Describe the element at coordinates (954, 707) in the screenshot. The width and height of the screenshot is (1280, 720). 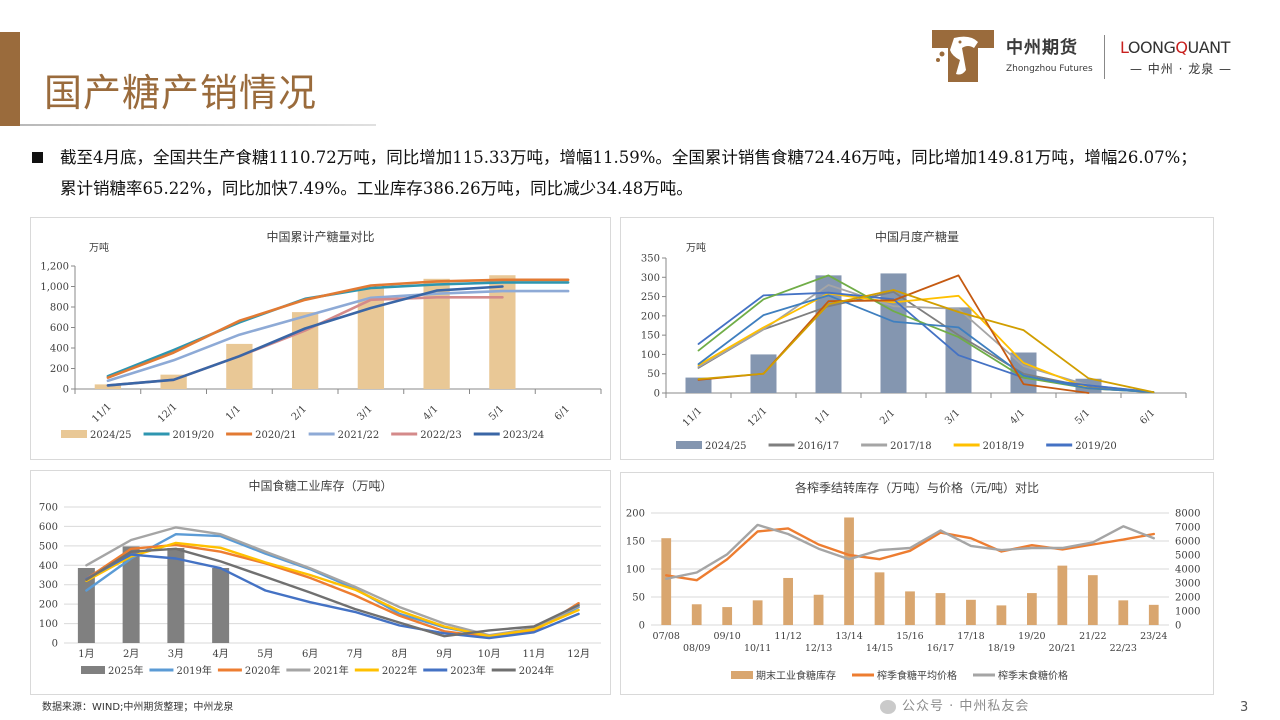
I see `watermark-group: 公众号 · 中州私友会` at that location.